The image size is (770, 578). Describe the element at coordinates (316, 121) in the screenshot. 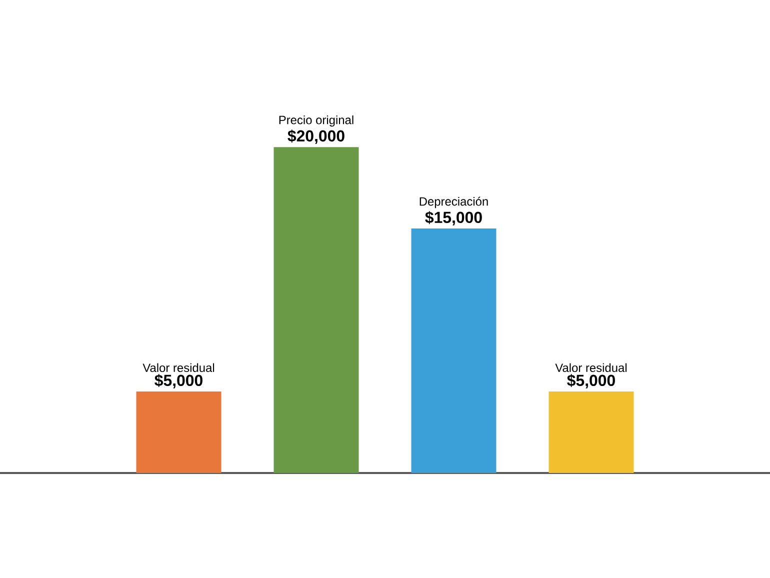

I see `x-tick-label: Precio original` at that location.